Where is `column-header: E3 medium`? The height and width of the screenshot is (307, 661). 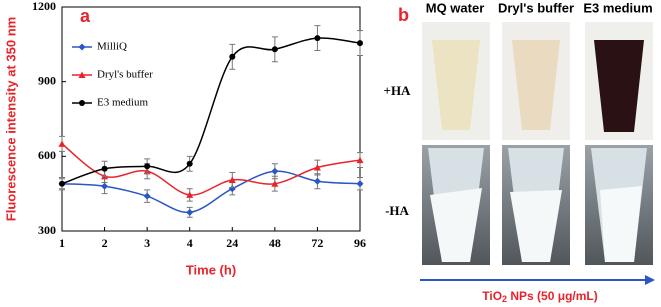 column-header: E3 medium is located at coordinates (617, 7).